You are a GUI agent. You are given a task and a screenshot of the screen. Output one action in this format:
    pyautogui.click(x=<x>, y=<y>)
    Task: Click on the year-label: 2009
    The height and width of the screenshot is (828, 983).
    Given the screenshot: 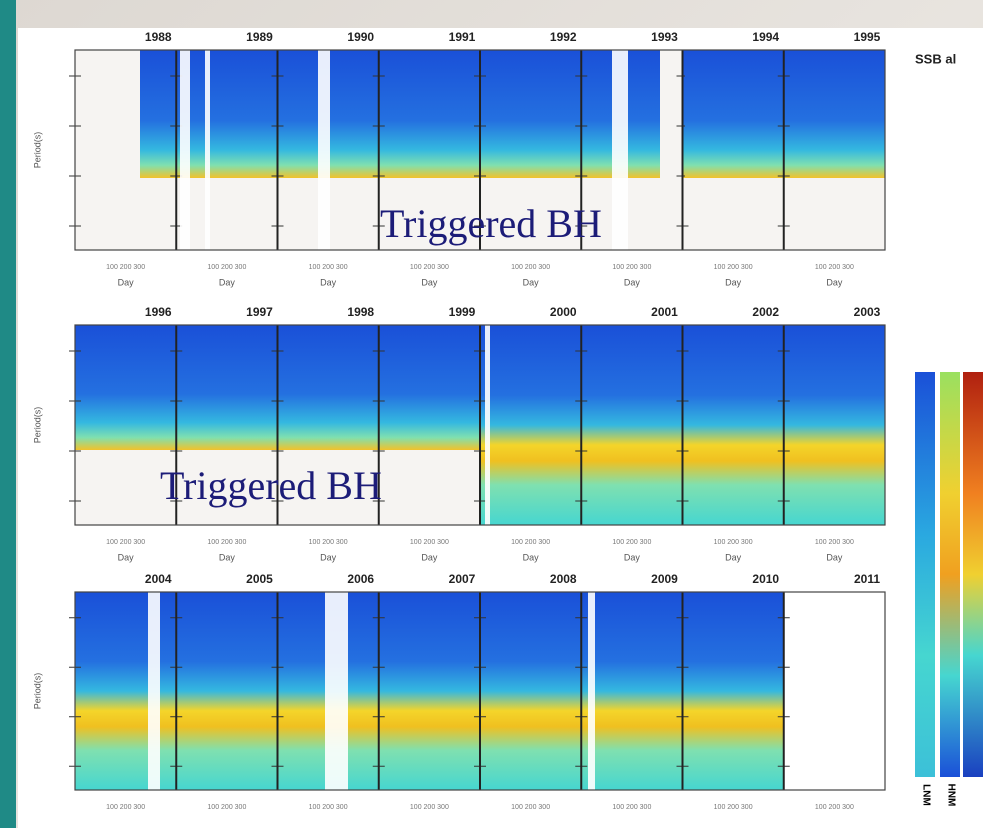 What is the action you would take?
    pyautogui.click(x=664, y=579)
    